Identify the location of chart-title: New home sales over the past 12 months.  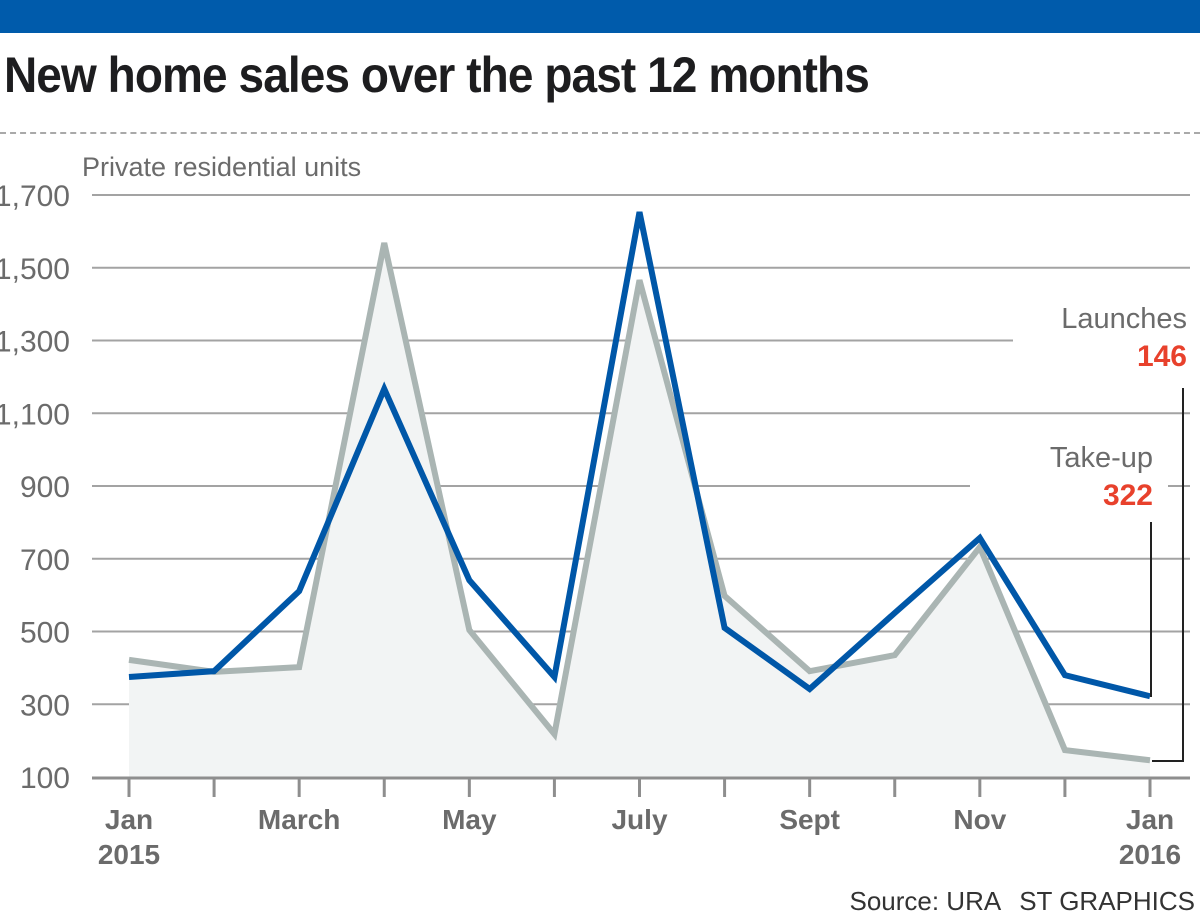
(437, 75).